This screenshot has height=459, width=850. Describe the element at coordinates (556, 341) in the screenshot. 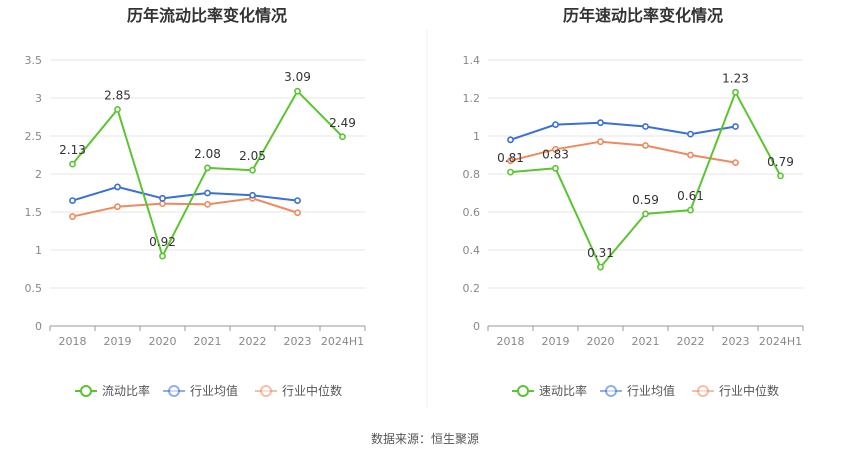

I see `x-tick-label: 2019` at that location.